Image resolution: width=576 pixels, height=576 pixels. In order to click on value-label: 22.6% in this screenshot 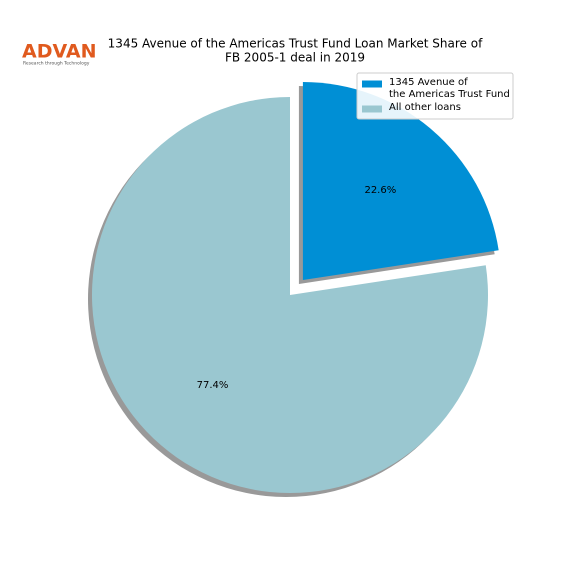, I will do `click(380, 190)`.